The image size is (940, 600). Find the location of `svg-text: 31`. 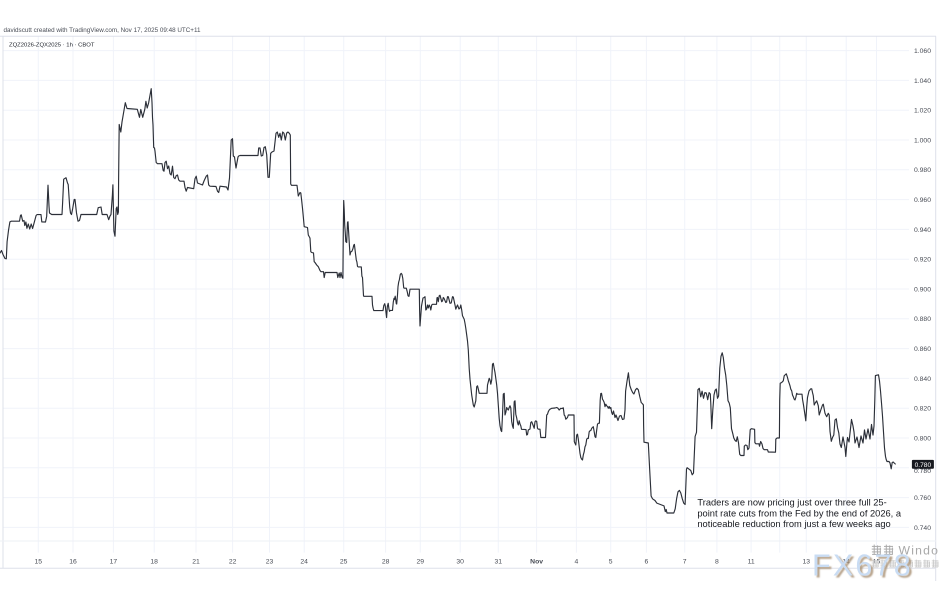

svg-text: 31 is located at coordinates (499, 562).